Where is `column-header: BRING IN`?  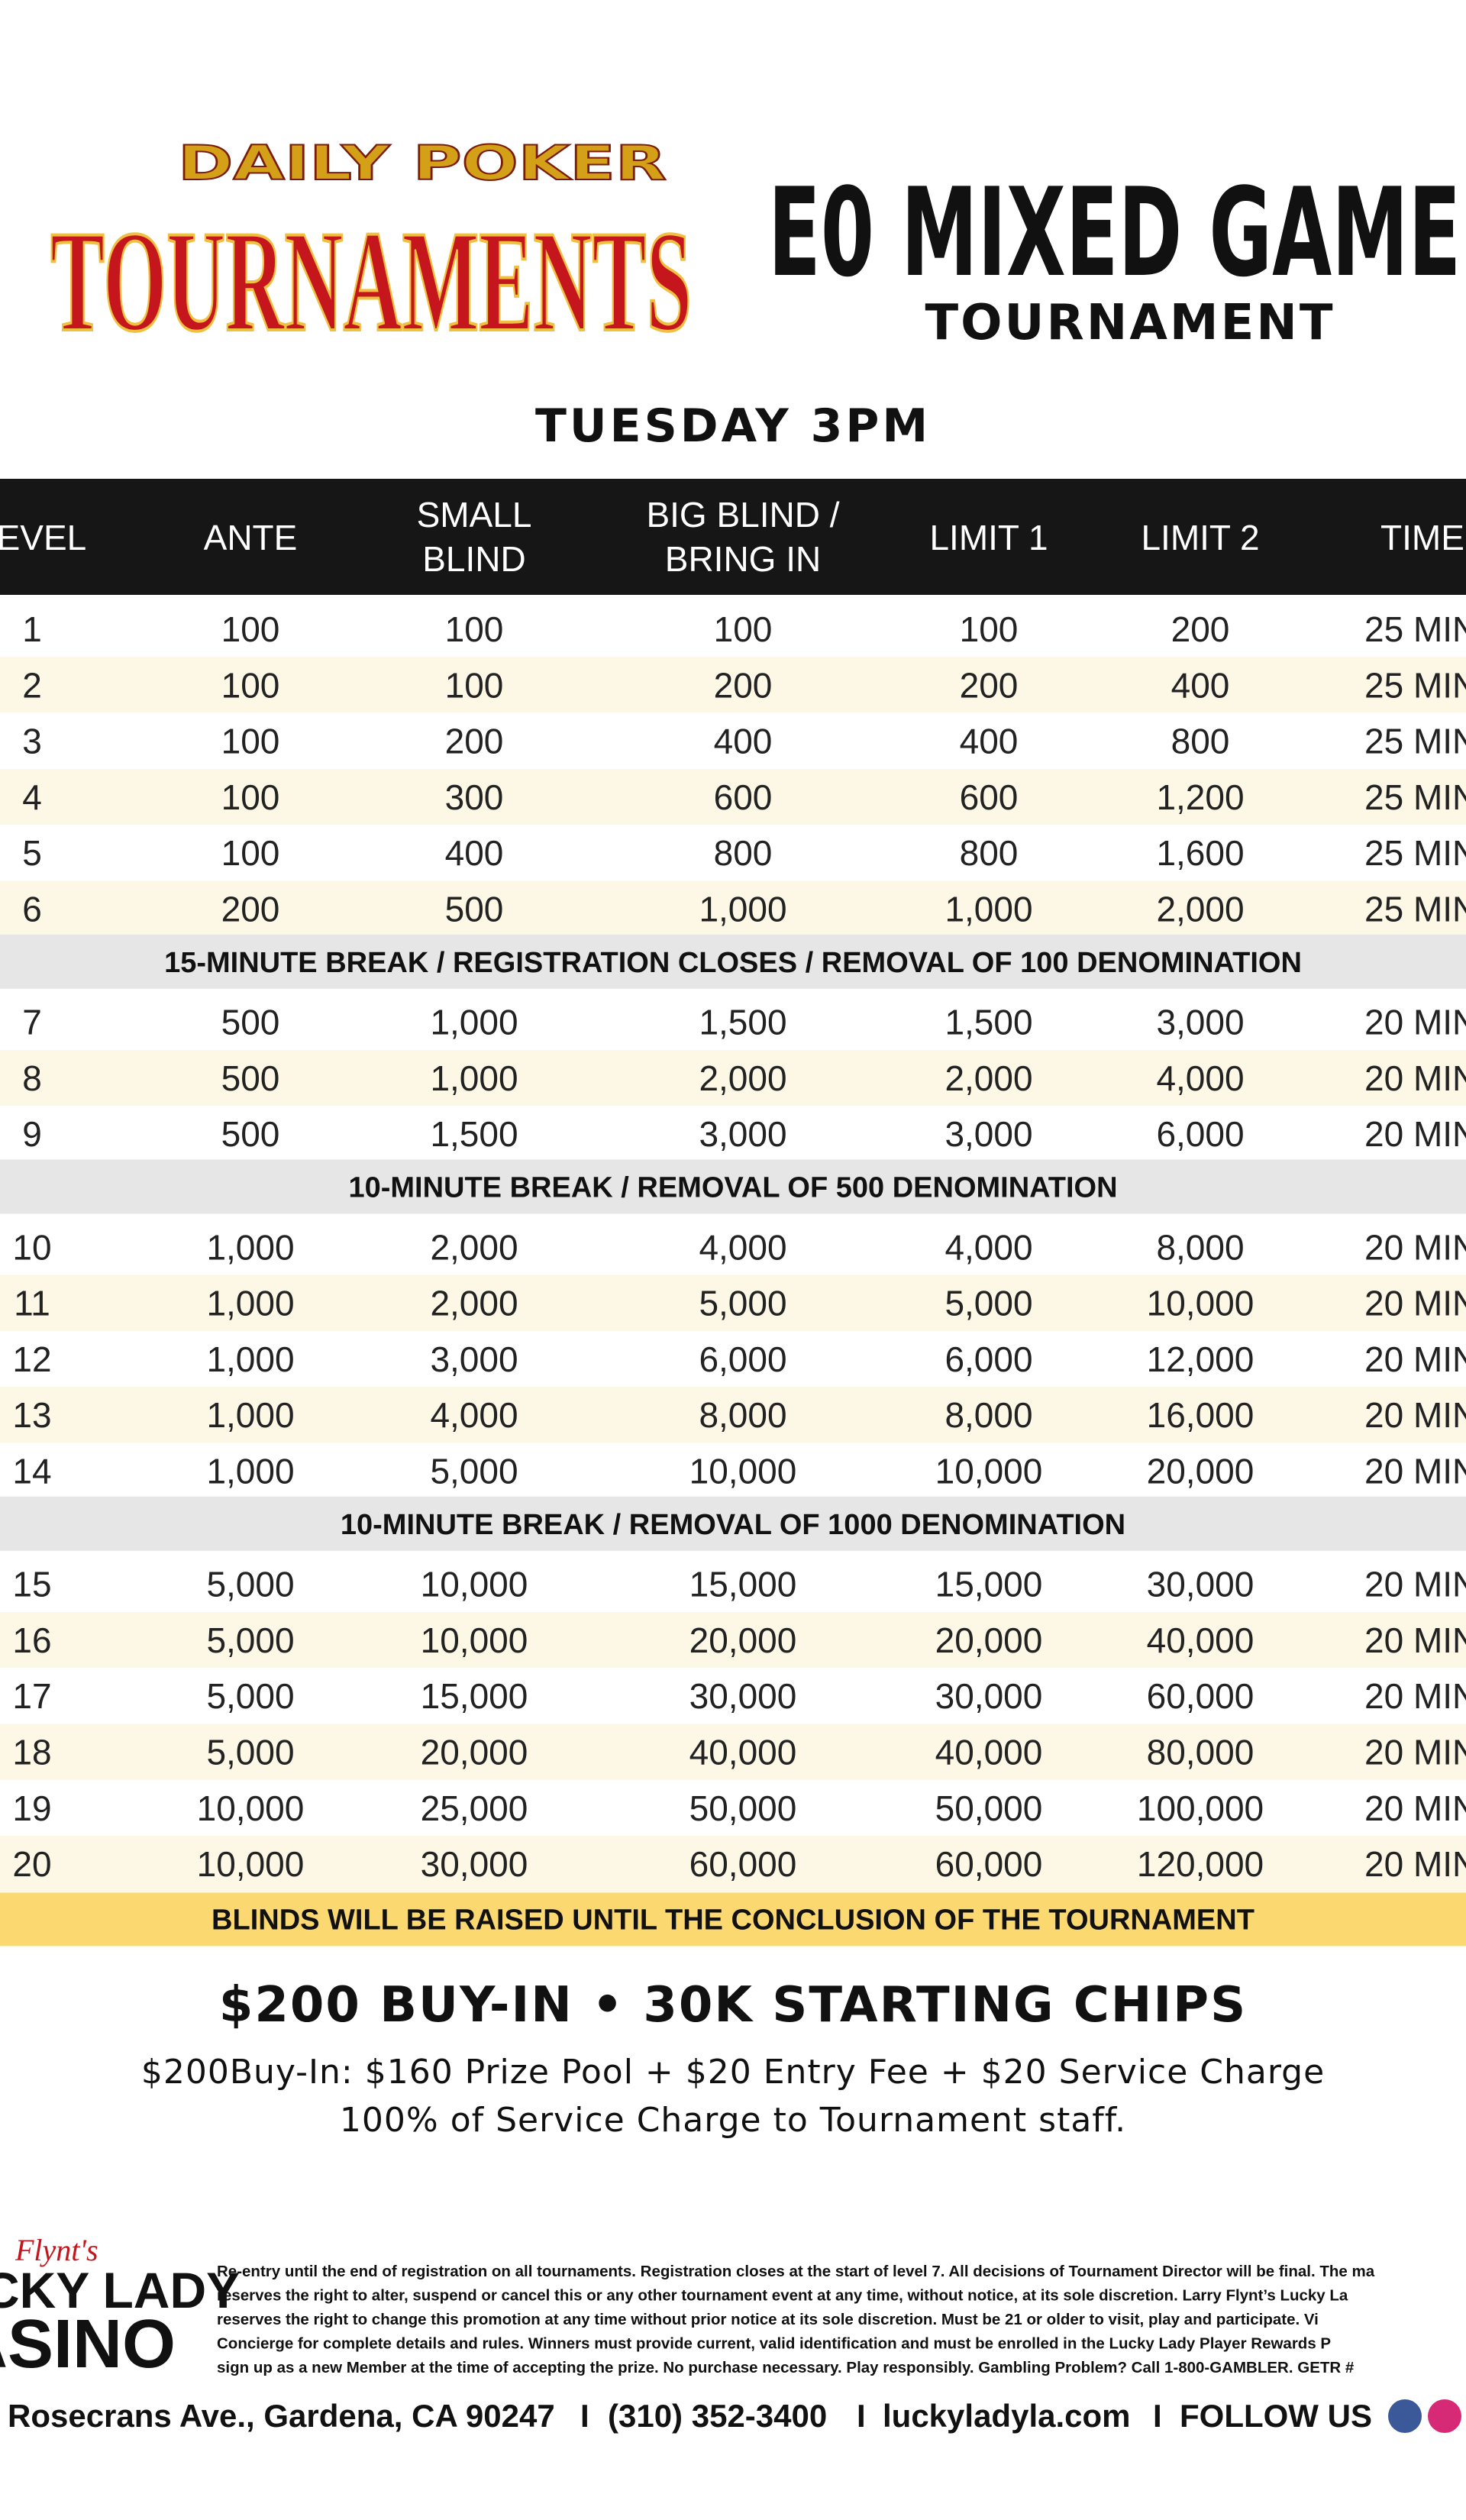
column-header: BRING IN is located at coordinates (743, 559).